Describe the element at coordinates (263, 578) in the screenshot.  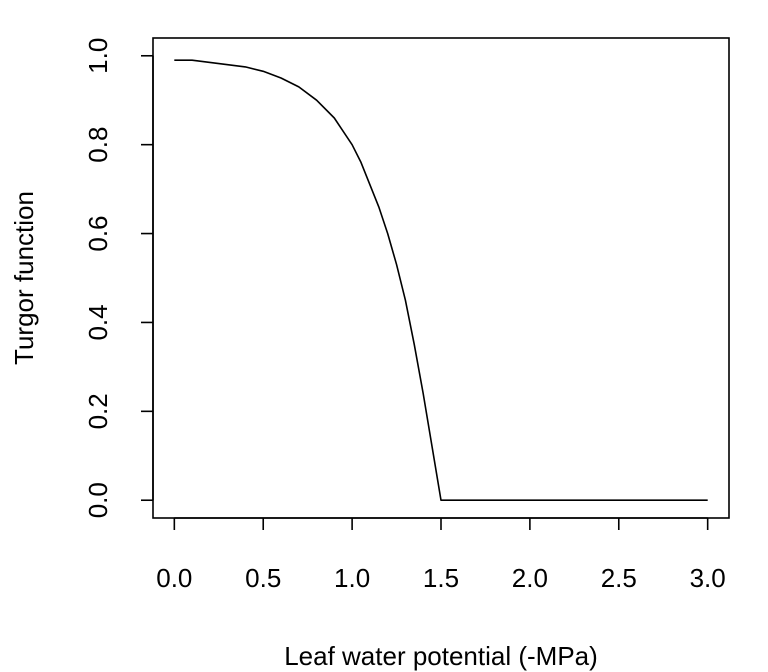
I see `x-tick-label: 0.5` at that location.